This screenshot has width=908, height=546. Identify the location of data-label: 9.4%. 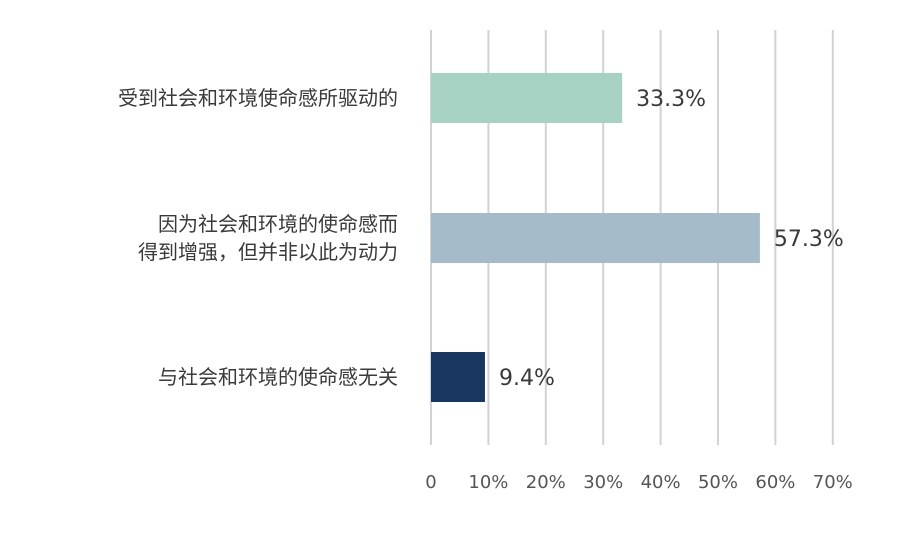
(527, 378).